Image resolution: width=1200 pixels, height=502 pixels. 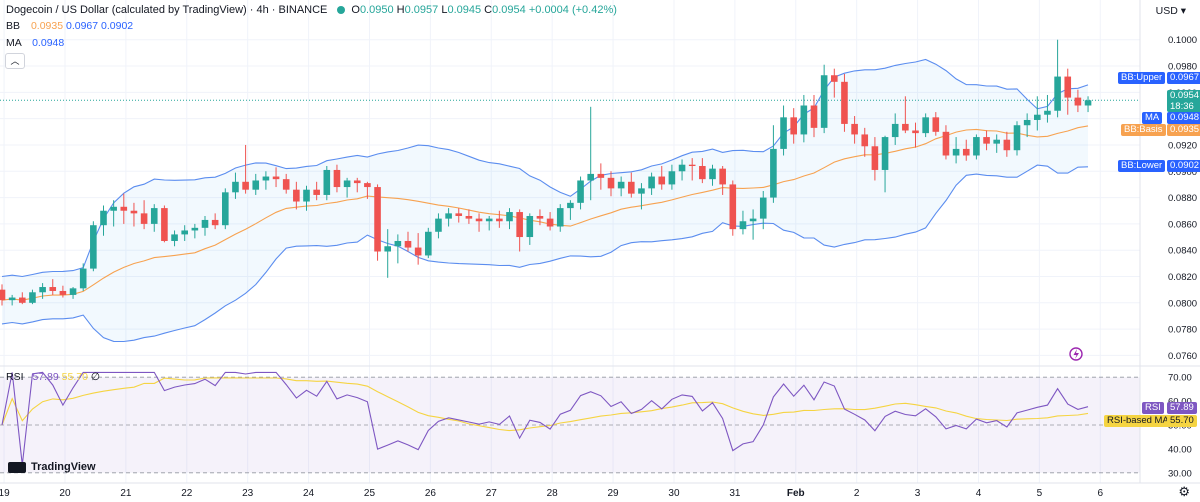 I want to click on gear-icon: ⚙, so click(x=1184, y=491).